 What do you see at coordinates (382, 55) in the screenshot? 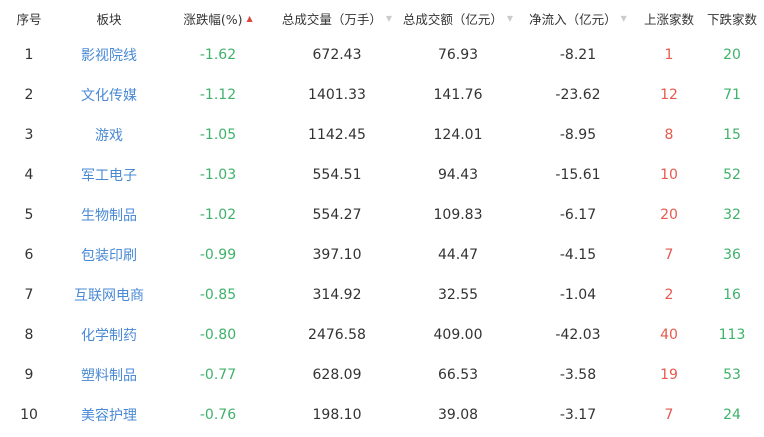
I see `table-row: 1 影视院线 -1.62 672.43 76.93 -8.21 1 20` at bounding box center [382, 55].